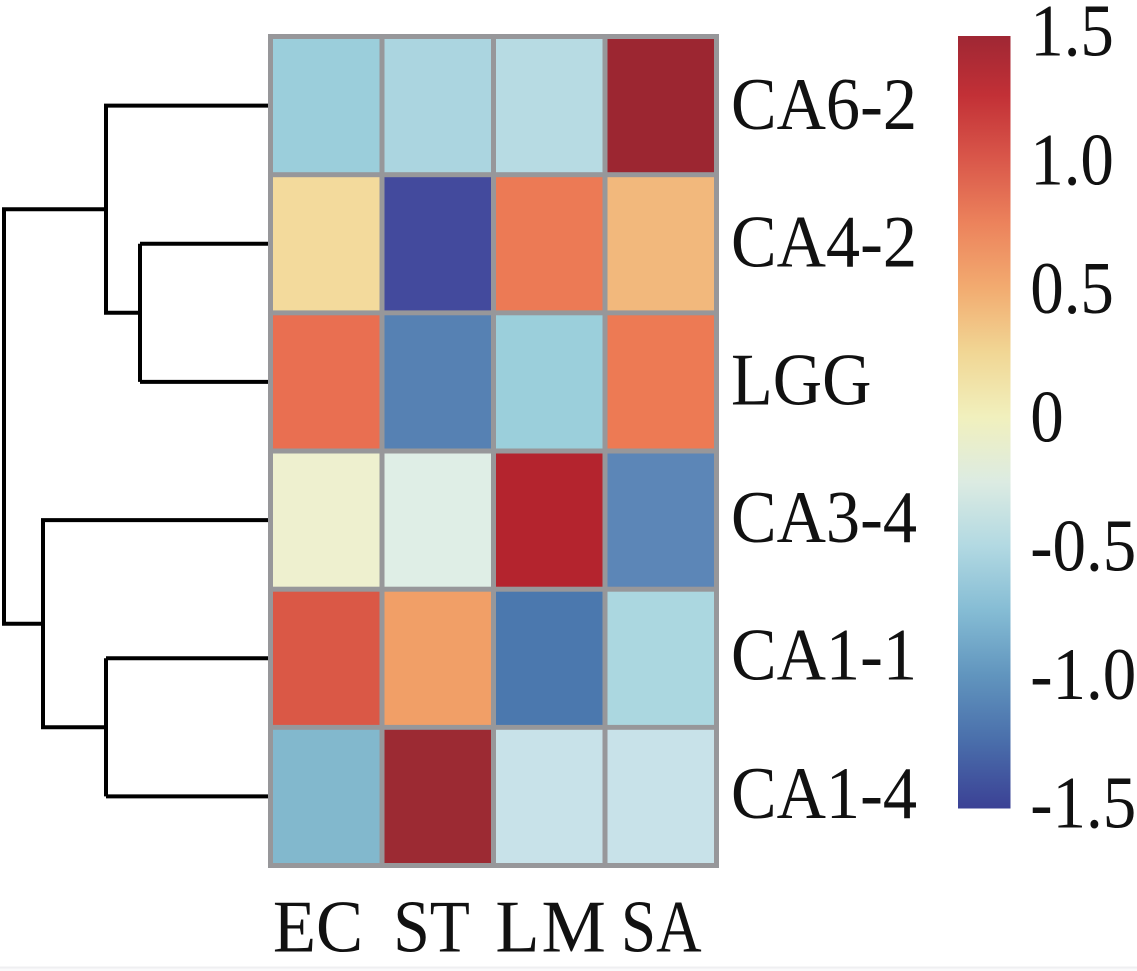 The width and height of the screenshot is (1137, 971). I want to click on svg-text: LM, so click(551, 927).